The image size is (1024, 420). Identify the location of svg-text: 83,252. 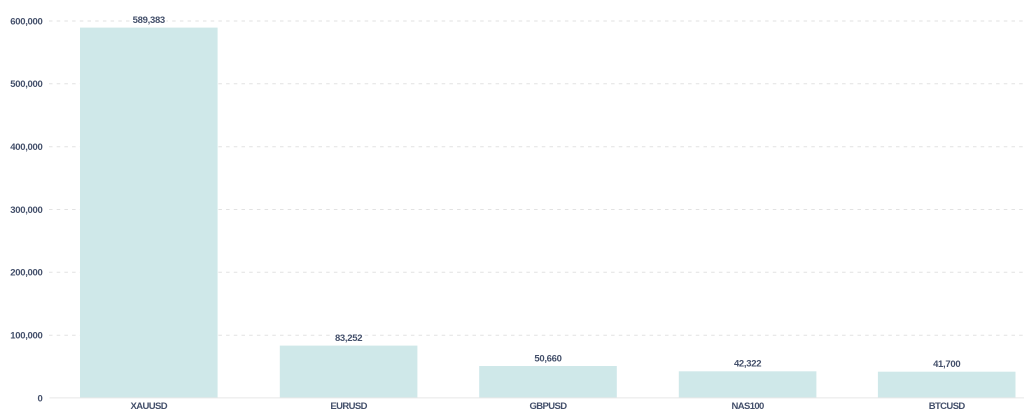
(348, 338).